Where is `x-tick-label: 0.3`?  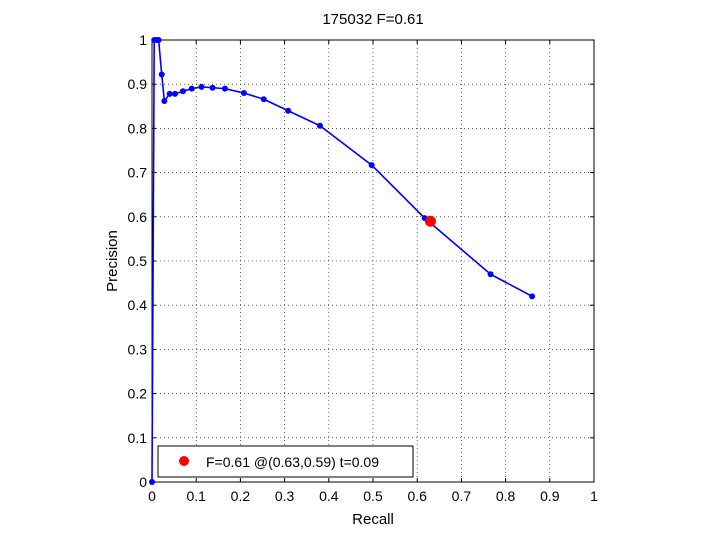 x-tick-label: 0.3 is located at coordinates (285, 496).